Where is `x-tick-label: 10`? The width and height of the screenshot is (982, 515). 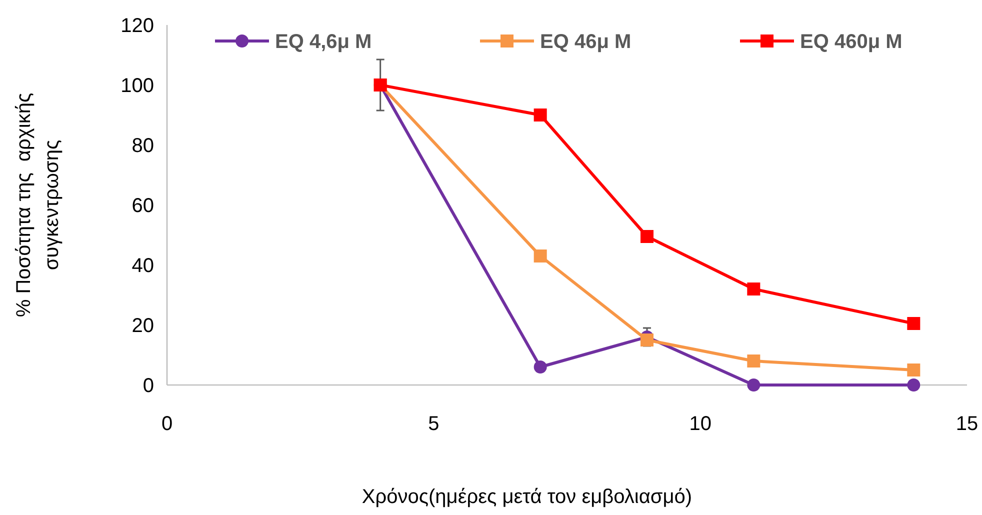
x-tick-label: 10 is located at coordinates (700, 424).